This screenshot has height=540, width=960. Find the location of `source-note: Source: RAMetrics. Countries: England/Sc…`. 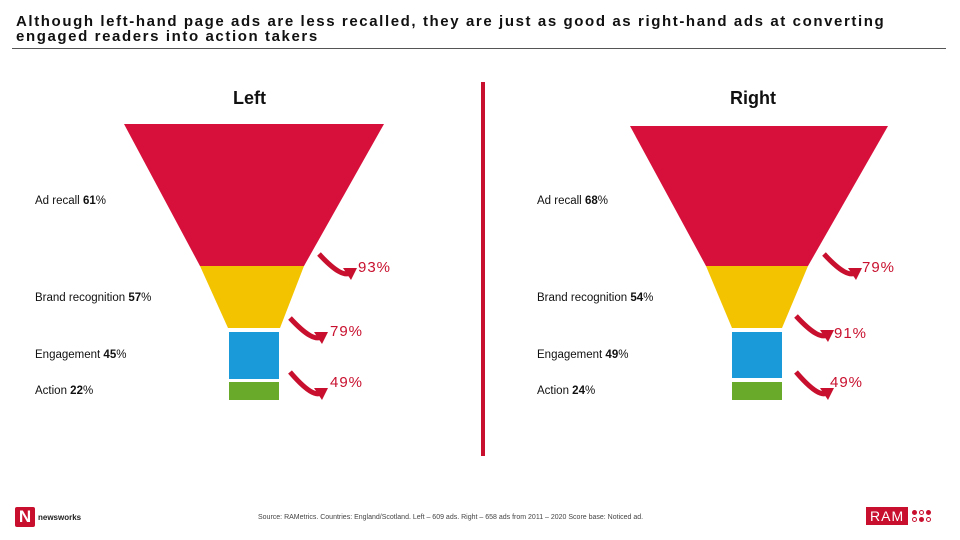

source-note: Source: RAMetrics. Countries: England/Sc… is located at coordinates (451, 517).